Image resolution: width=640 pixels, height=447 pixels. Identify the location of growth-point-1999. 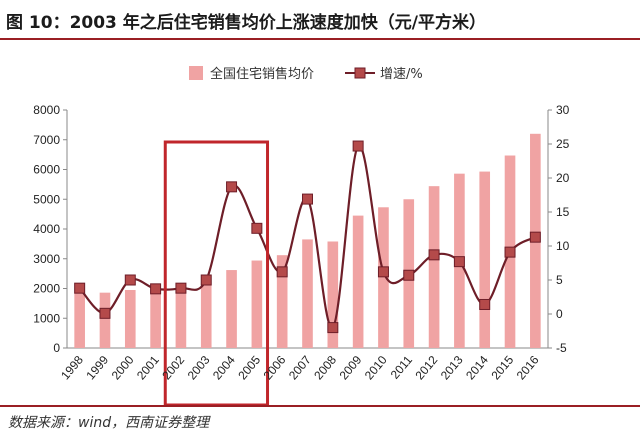
(105, 313).